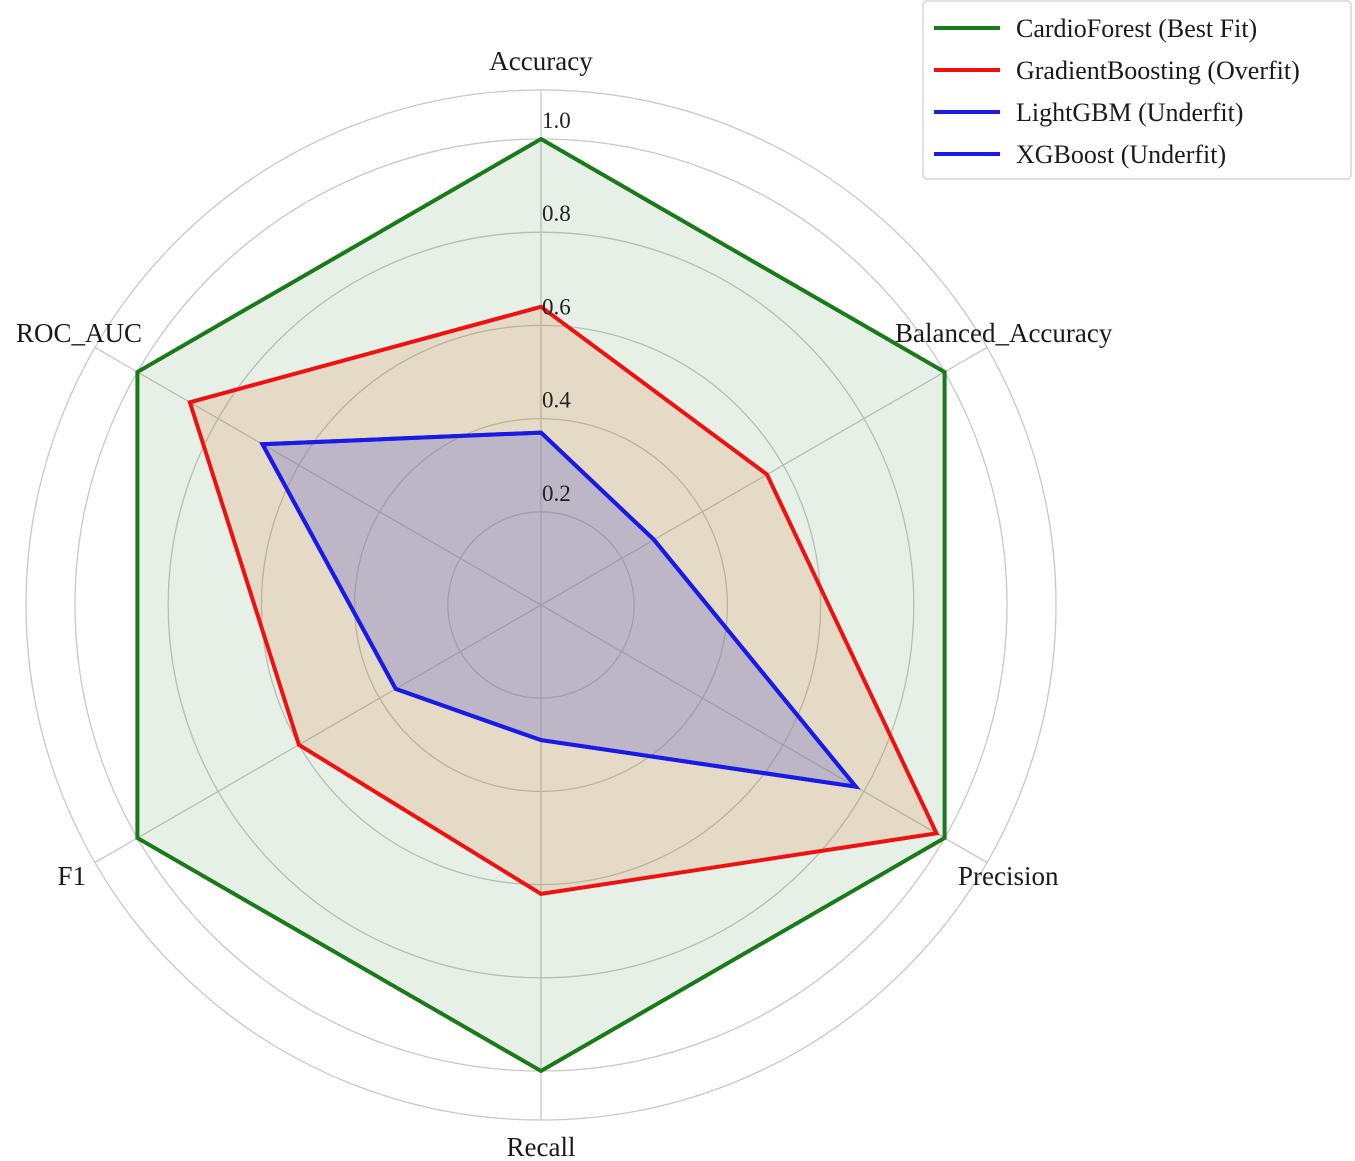  I want to click on legend-frame, so click(1137, 90).